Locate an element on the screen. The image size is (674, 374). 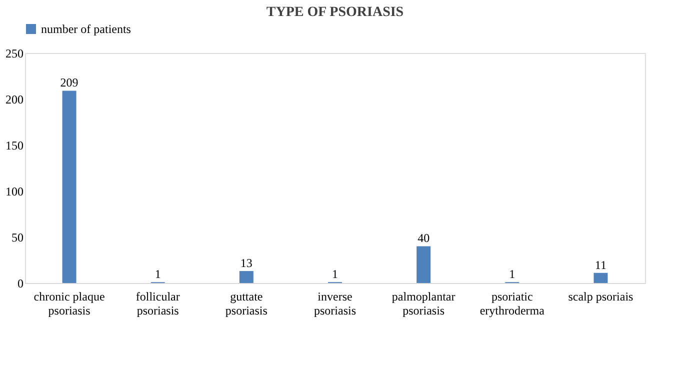
y-tick-label: 50 is located at coordinates (18, 237).